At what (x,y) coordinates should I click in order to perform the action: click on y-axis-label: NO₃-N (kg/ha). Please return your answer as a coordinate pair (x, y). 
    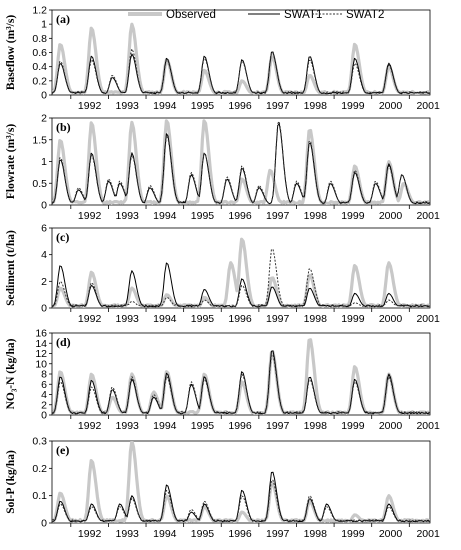
    Looking at the image, I should click on (11, 373).